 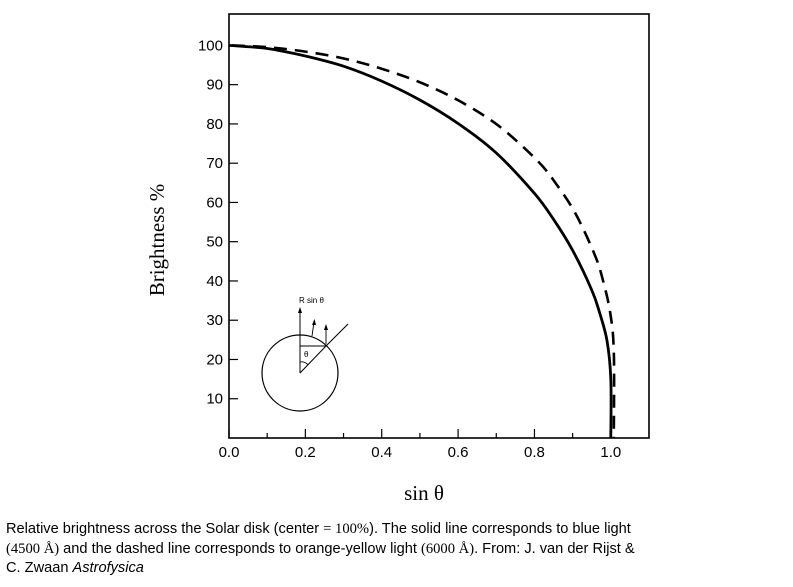 I want to click on inset-angle-arc, so click(x=304, y=363).